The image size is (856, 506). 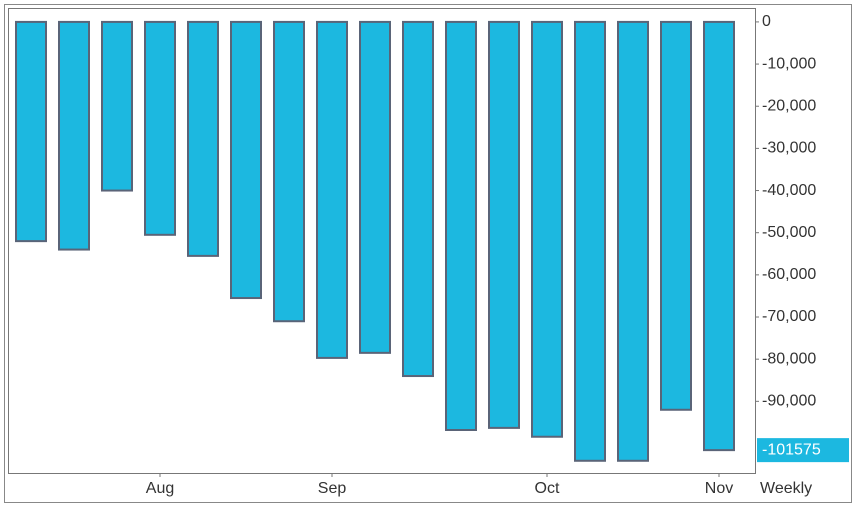 I want to click on y-tick-label: -90,000, so click(x=789, y=401).